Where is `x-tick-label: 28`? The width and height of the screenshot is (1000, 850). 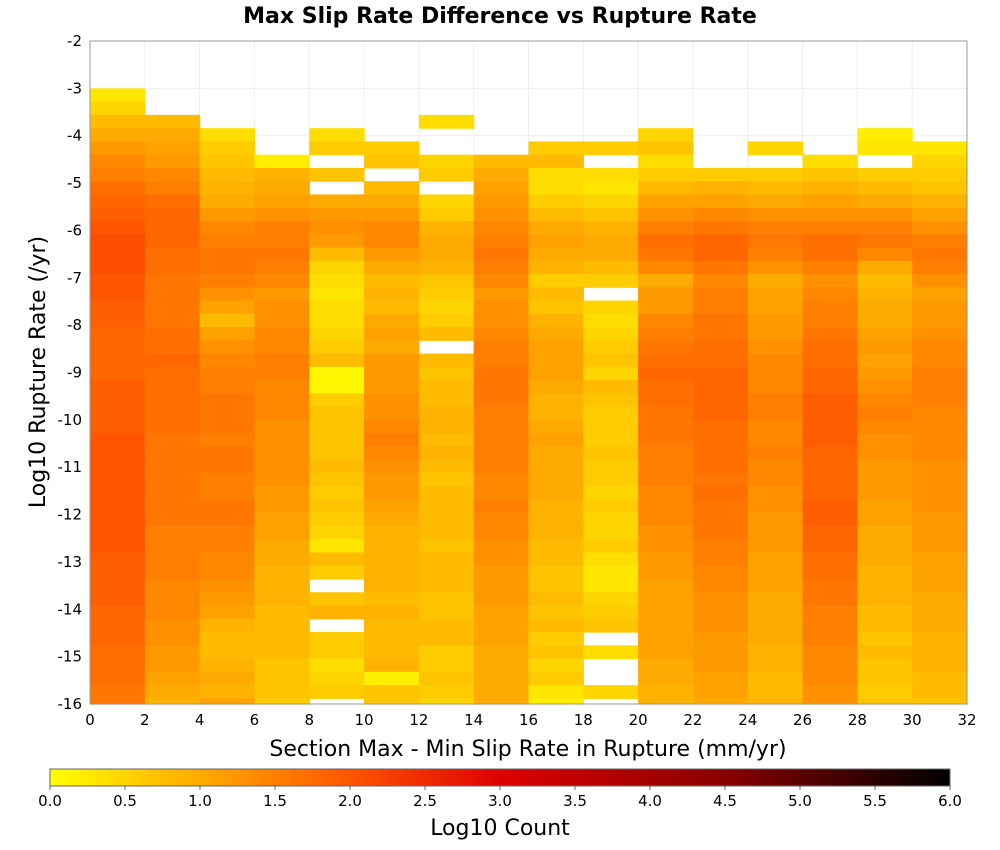
x-tick-label: 28 is located at coordinates (857, 720).